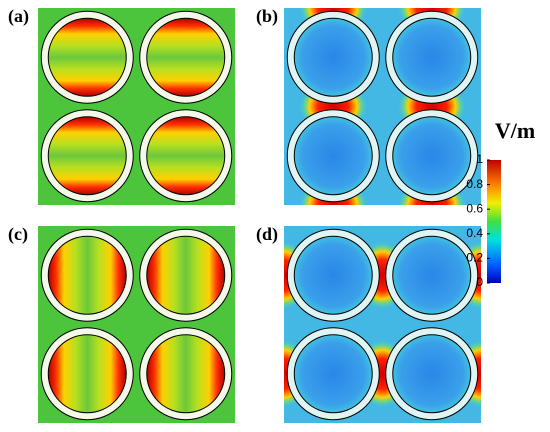  What do you see at coordinates (515, 130) in the screenshot?
I see `colorbar-title: V/m` at bounding box center [515, 130].